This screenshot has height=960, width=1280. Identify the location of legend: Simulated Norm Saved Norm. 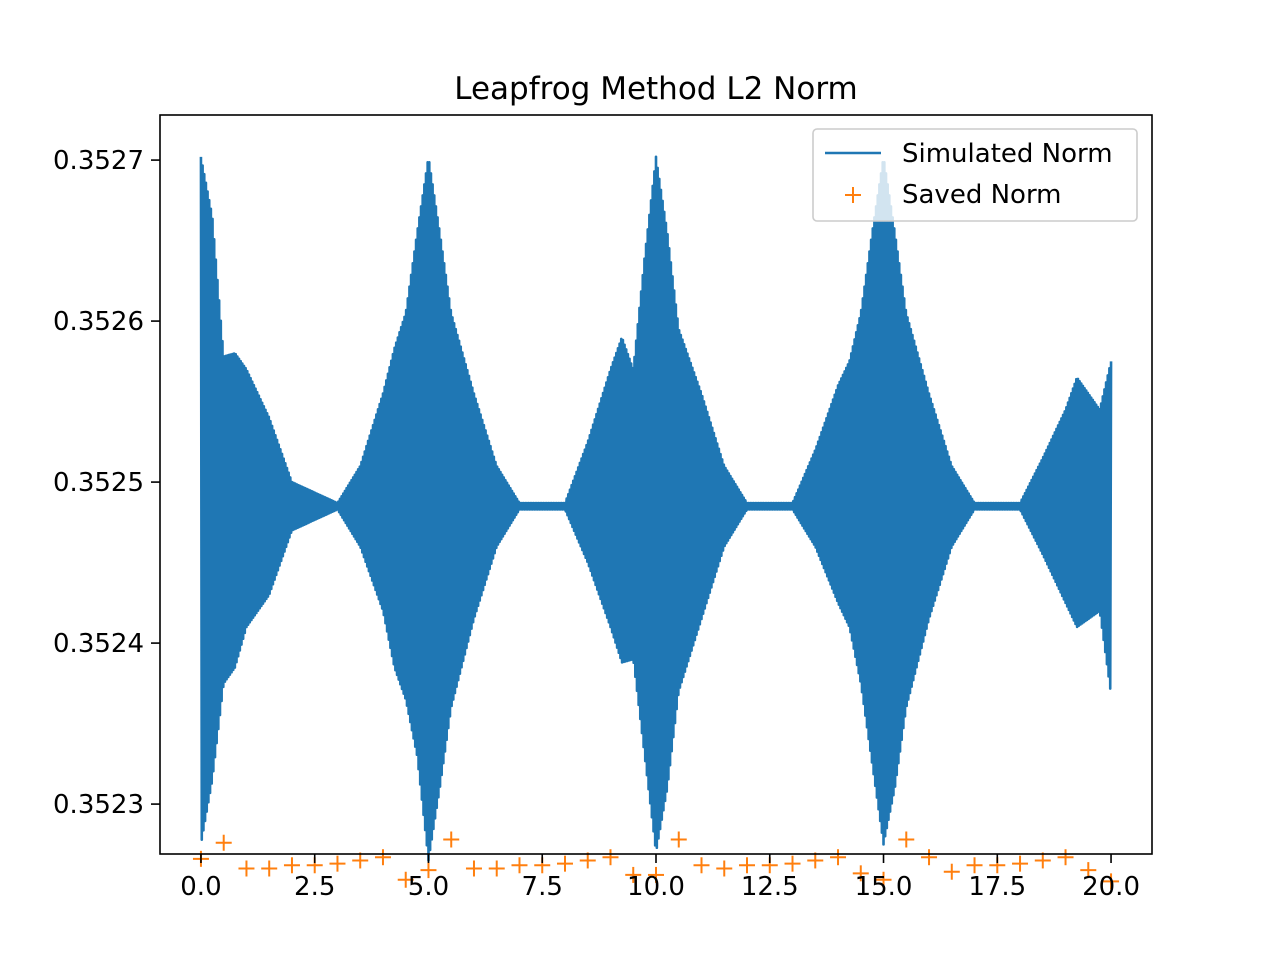
(975, 175).